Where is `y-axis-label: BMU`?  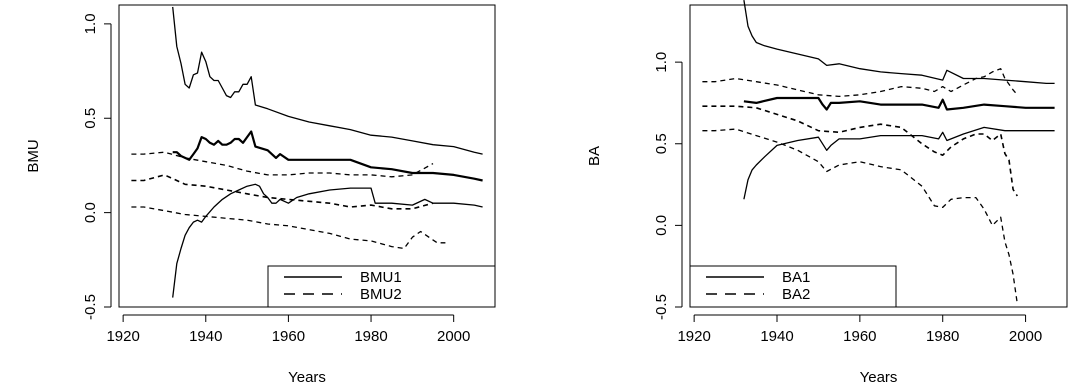 y-axis-label: BMU is located at coordinates (33, 155).